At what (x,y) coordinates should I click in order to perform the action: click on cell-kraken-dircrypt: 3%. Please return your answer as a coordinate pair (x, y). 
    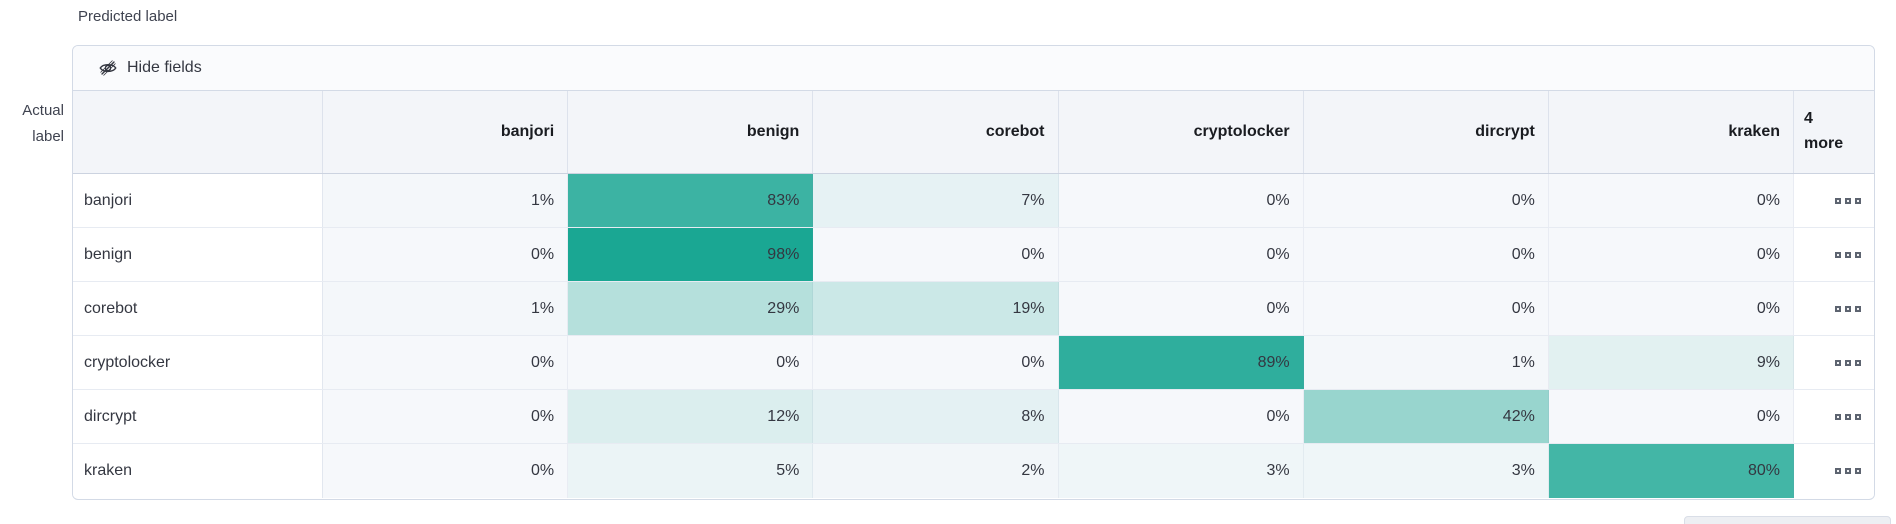
    Looking at the image, I should click on (1426, 471).